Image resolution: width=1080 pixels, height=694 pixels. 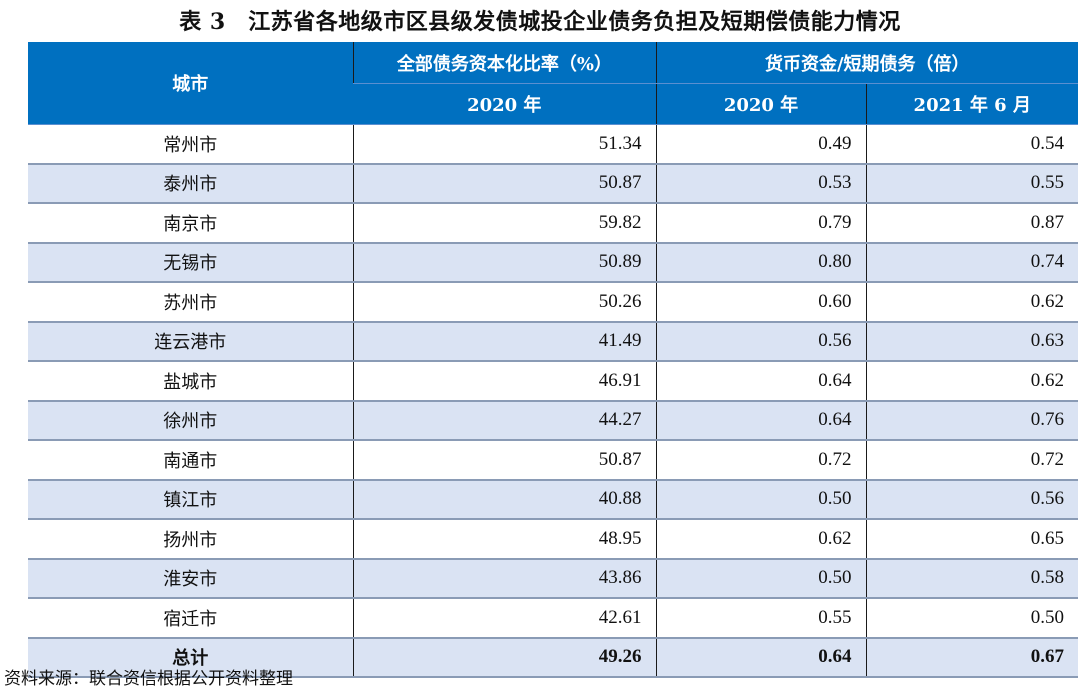 I want to click on cash-ratio-2021-06-cell: 0.65, so click(x=972, y=539).